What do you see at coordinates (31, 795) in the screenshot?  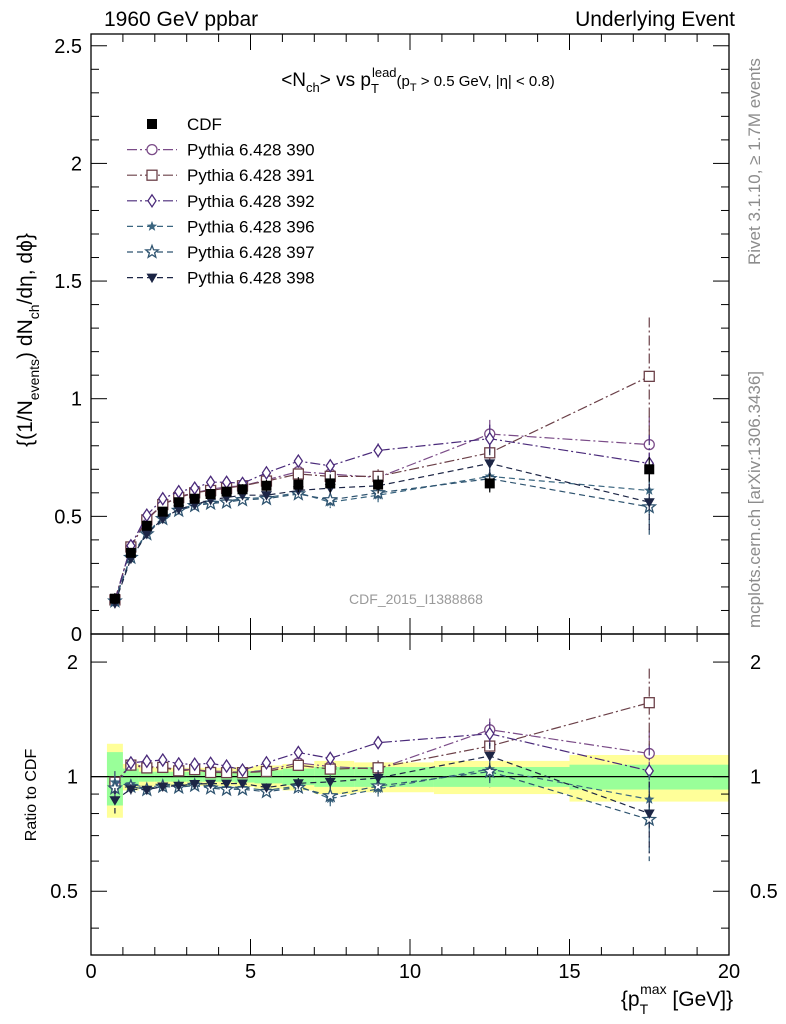 I see `ratio-y-axis-label: Ratio to CDF` at bounding box center [31, 795].